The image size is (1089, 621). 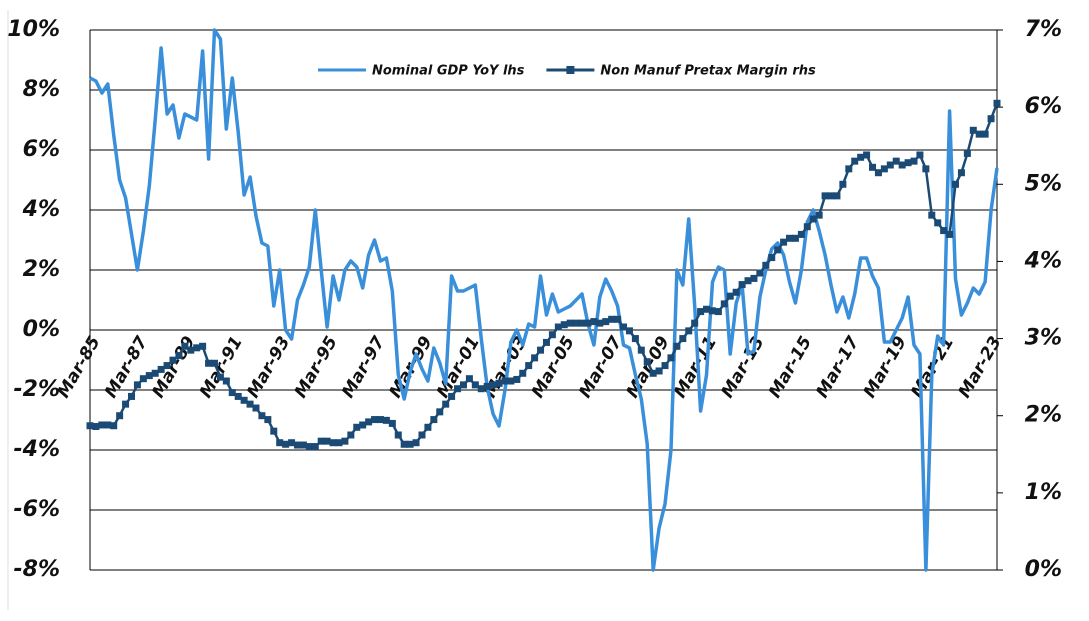 What do you see at coordinates (837, 367) in the screenshot?
I see `x-tick-label: Mar-17` at bounding box center [837, 367].